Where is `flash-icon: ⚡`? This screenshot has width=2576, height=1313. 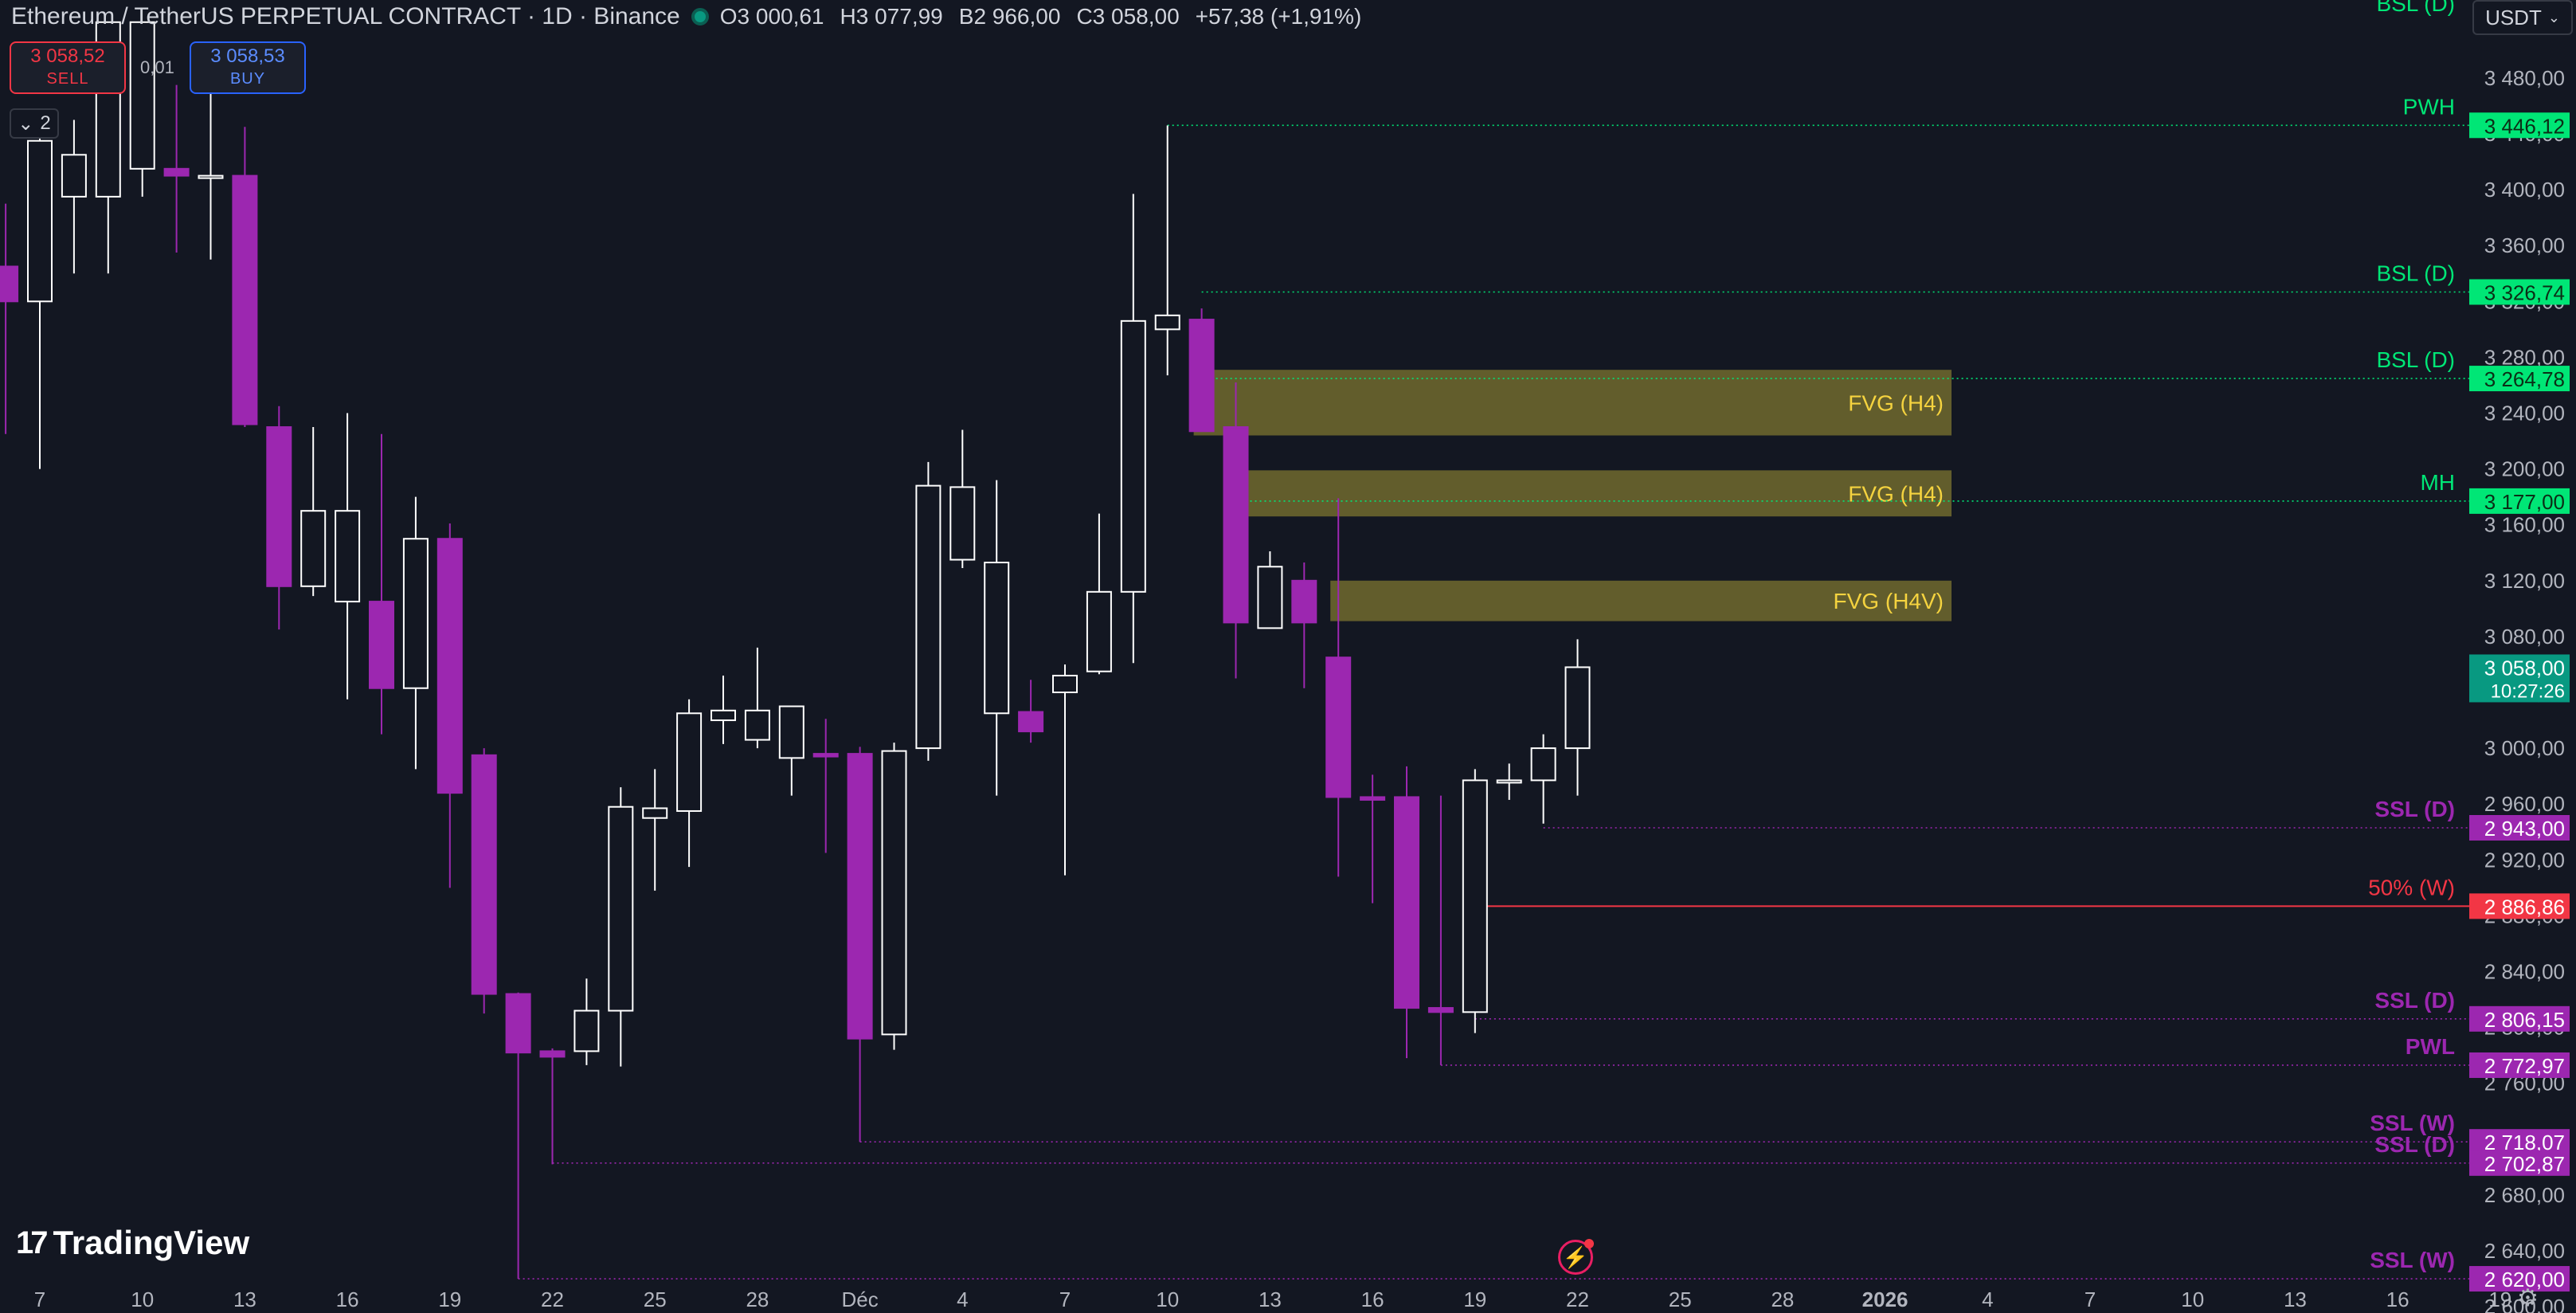 flash-icon: ⚡ is located at coordinates (1576, 1257).